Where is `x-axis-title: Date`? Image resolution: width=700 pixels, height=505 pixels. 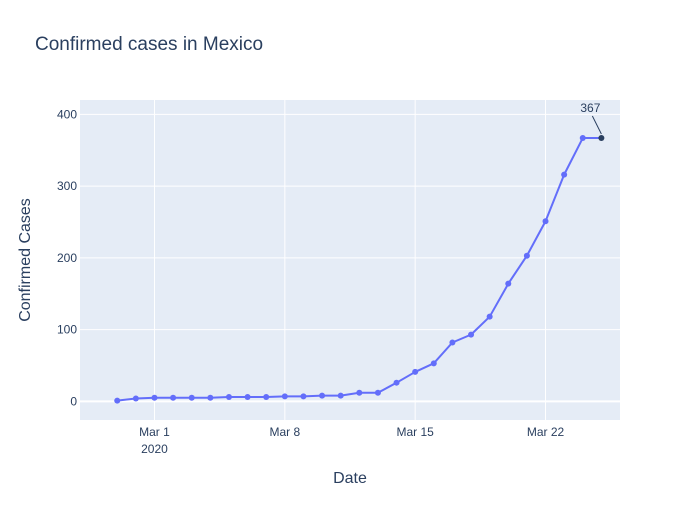 x-axis-title: Date is located at coordinates (350, 478).